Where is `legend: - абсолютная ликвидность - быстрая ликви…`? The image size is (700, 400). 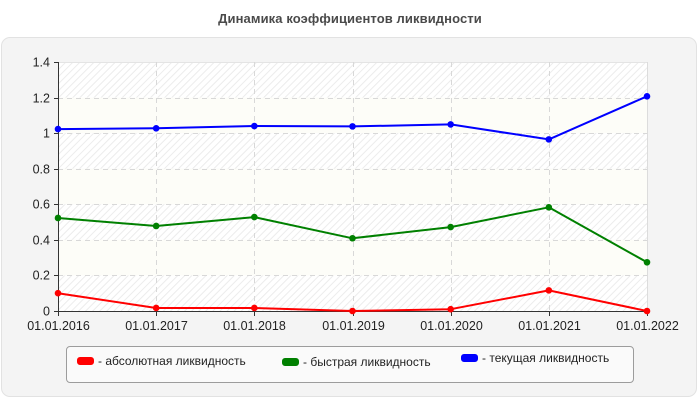 legend: - абсолютная ликвидность - быстрая ликви… is located at coordinates (350, 364).